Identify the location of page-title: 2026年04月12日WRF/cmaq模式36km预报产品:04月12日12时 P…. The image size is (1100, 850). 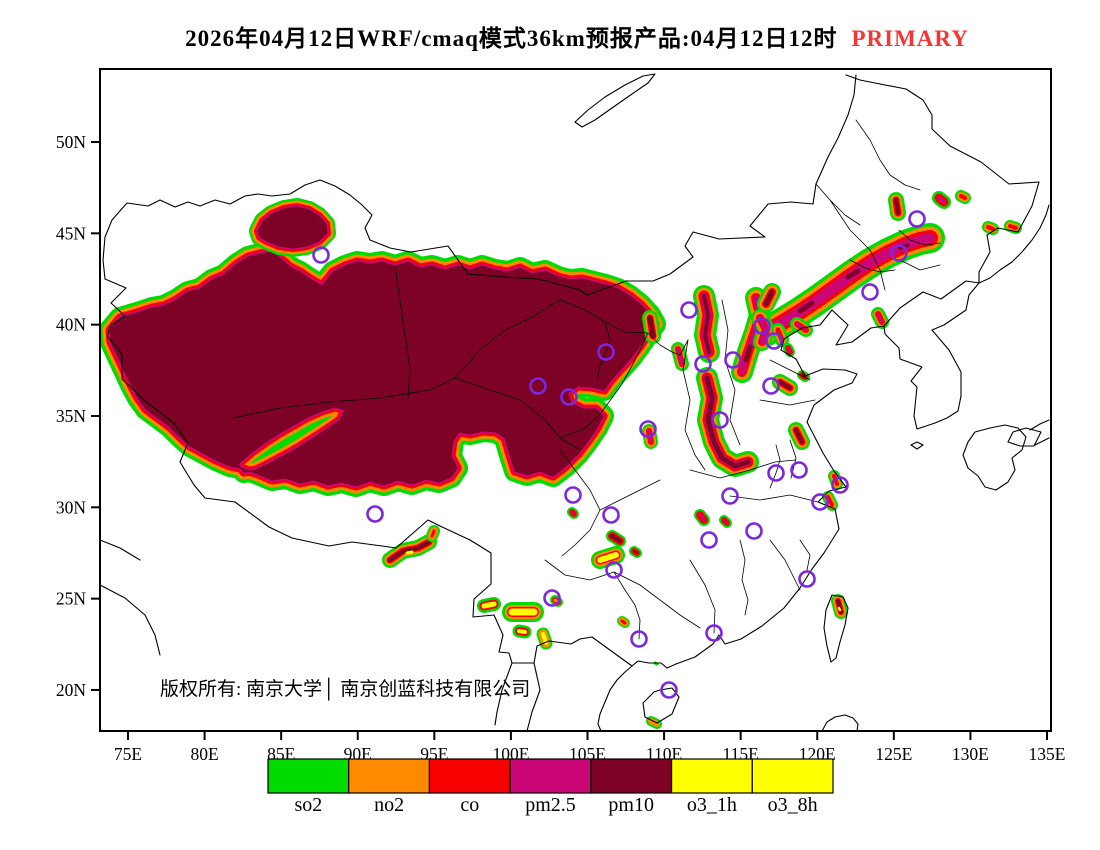
(577, 38).